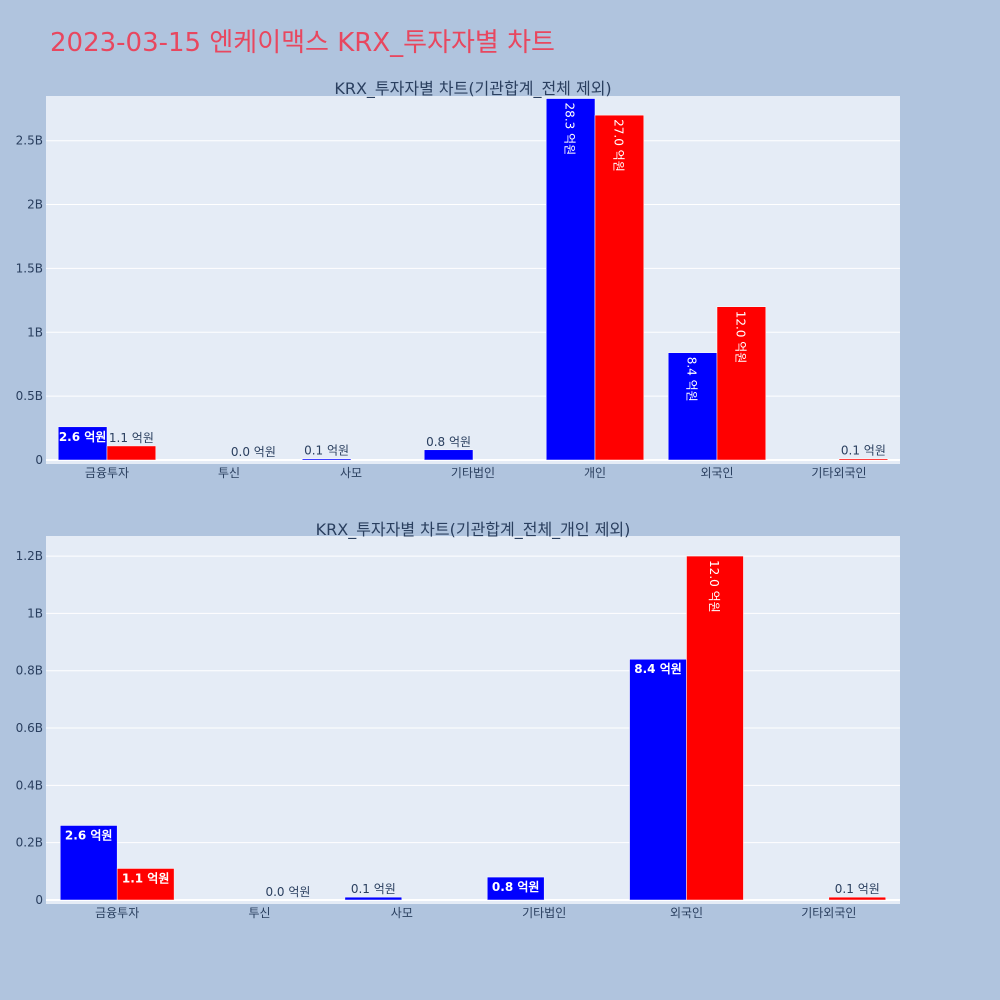  Describe the element at coordinates (595, 473) in the screenshot. I see `x-tick-label: 개인` at that location.